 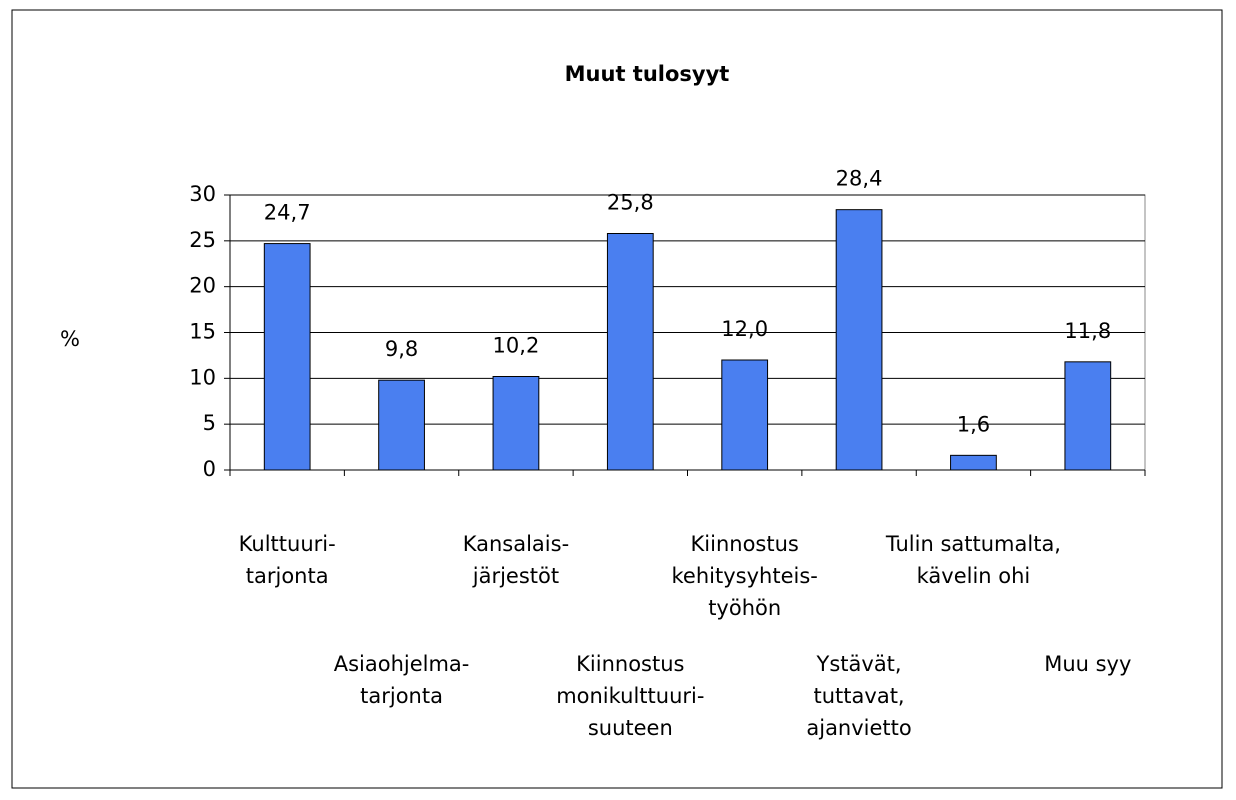 I want to click on x-tick-label: Kulttuuri-tarjonta, so click(x=287, y=560).